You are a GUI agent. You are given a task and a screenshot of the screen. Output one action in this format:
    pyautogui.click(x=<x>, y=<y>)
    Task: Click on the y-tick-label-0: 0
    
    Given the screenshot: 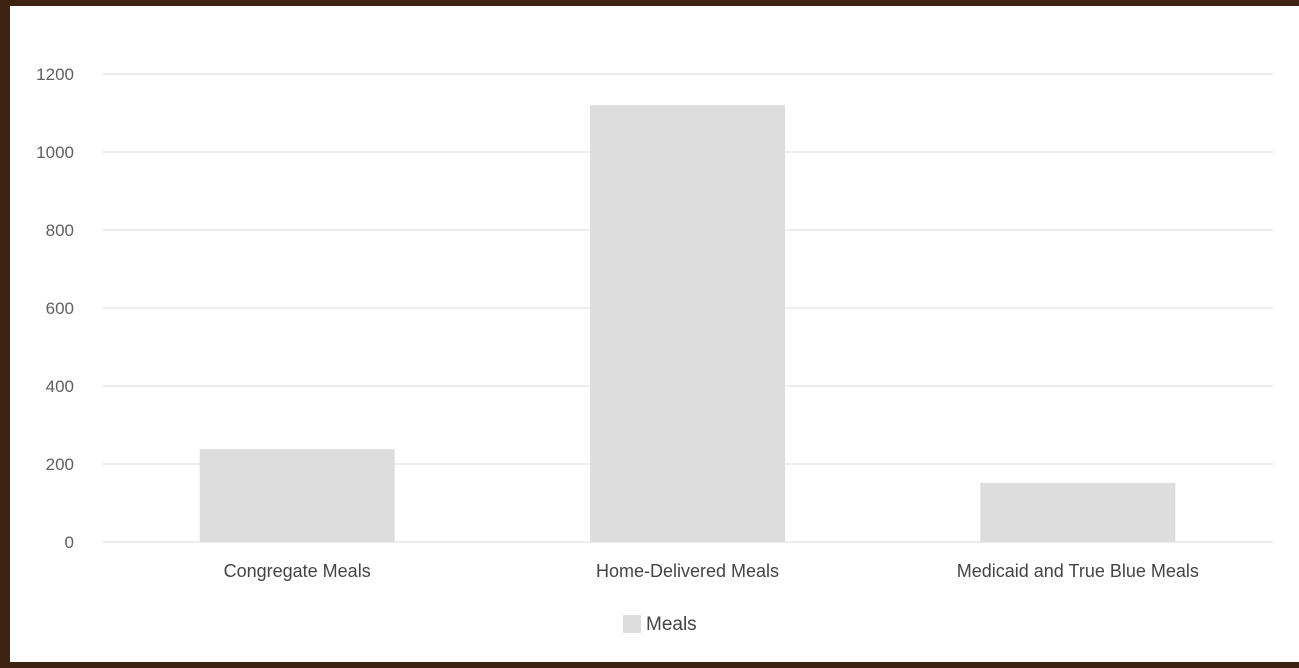 What is the action you would take?
    pyautogui.click(x=69, y=542)
    